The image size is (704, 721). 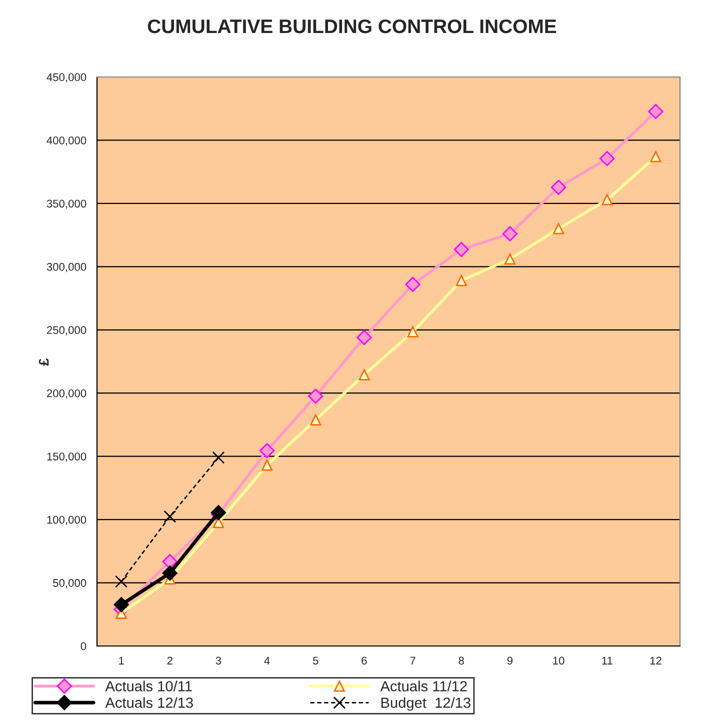 What do you see at coordinates (66, 521) in the screenshot?
I see `y-tick-label: 100,000` at bounding box center [66, 521].